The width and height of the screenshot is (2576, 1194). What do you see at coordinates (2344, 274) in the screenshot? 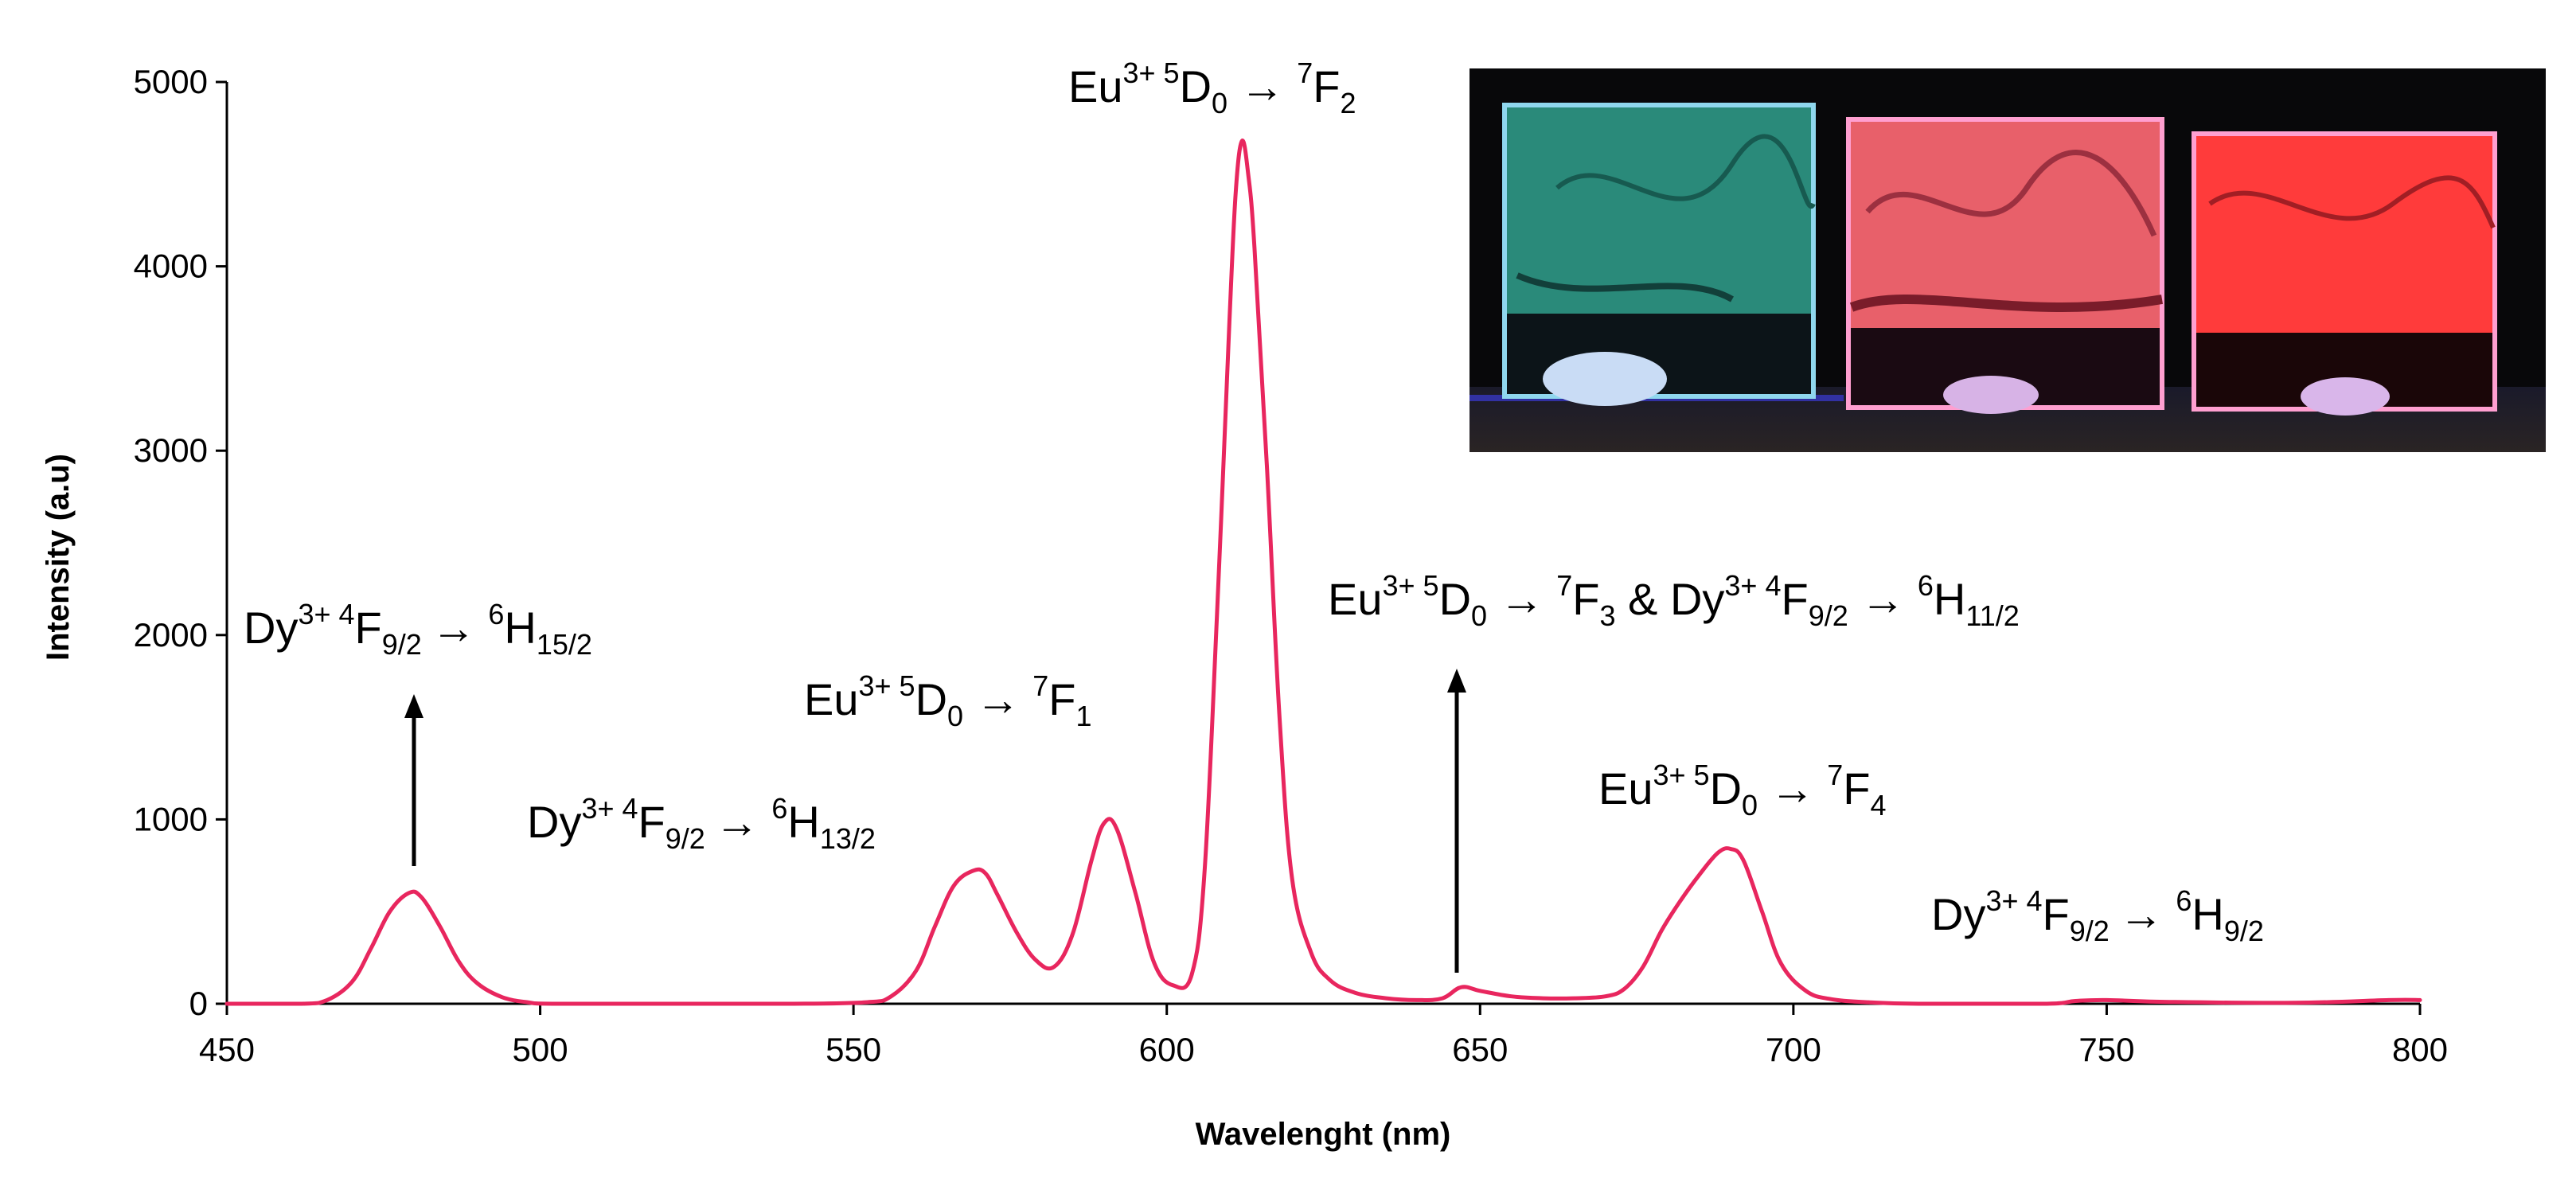
I see `panel-right-red` at bounding box center [2344, 274].